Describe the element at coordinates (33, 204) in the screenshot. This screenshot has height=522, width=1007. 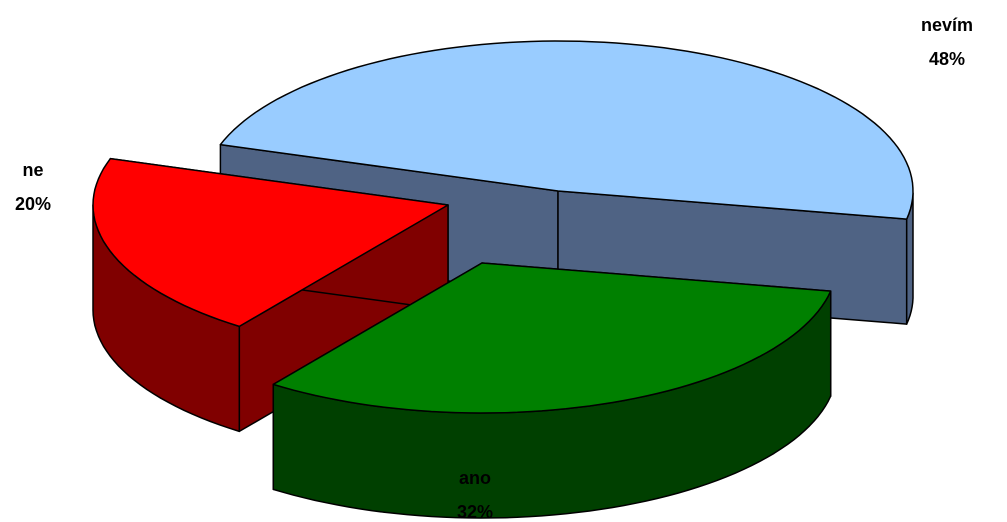
I see `label-value-ne: 20%` at that location.